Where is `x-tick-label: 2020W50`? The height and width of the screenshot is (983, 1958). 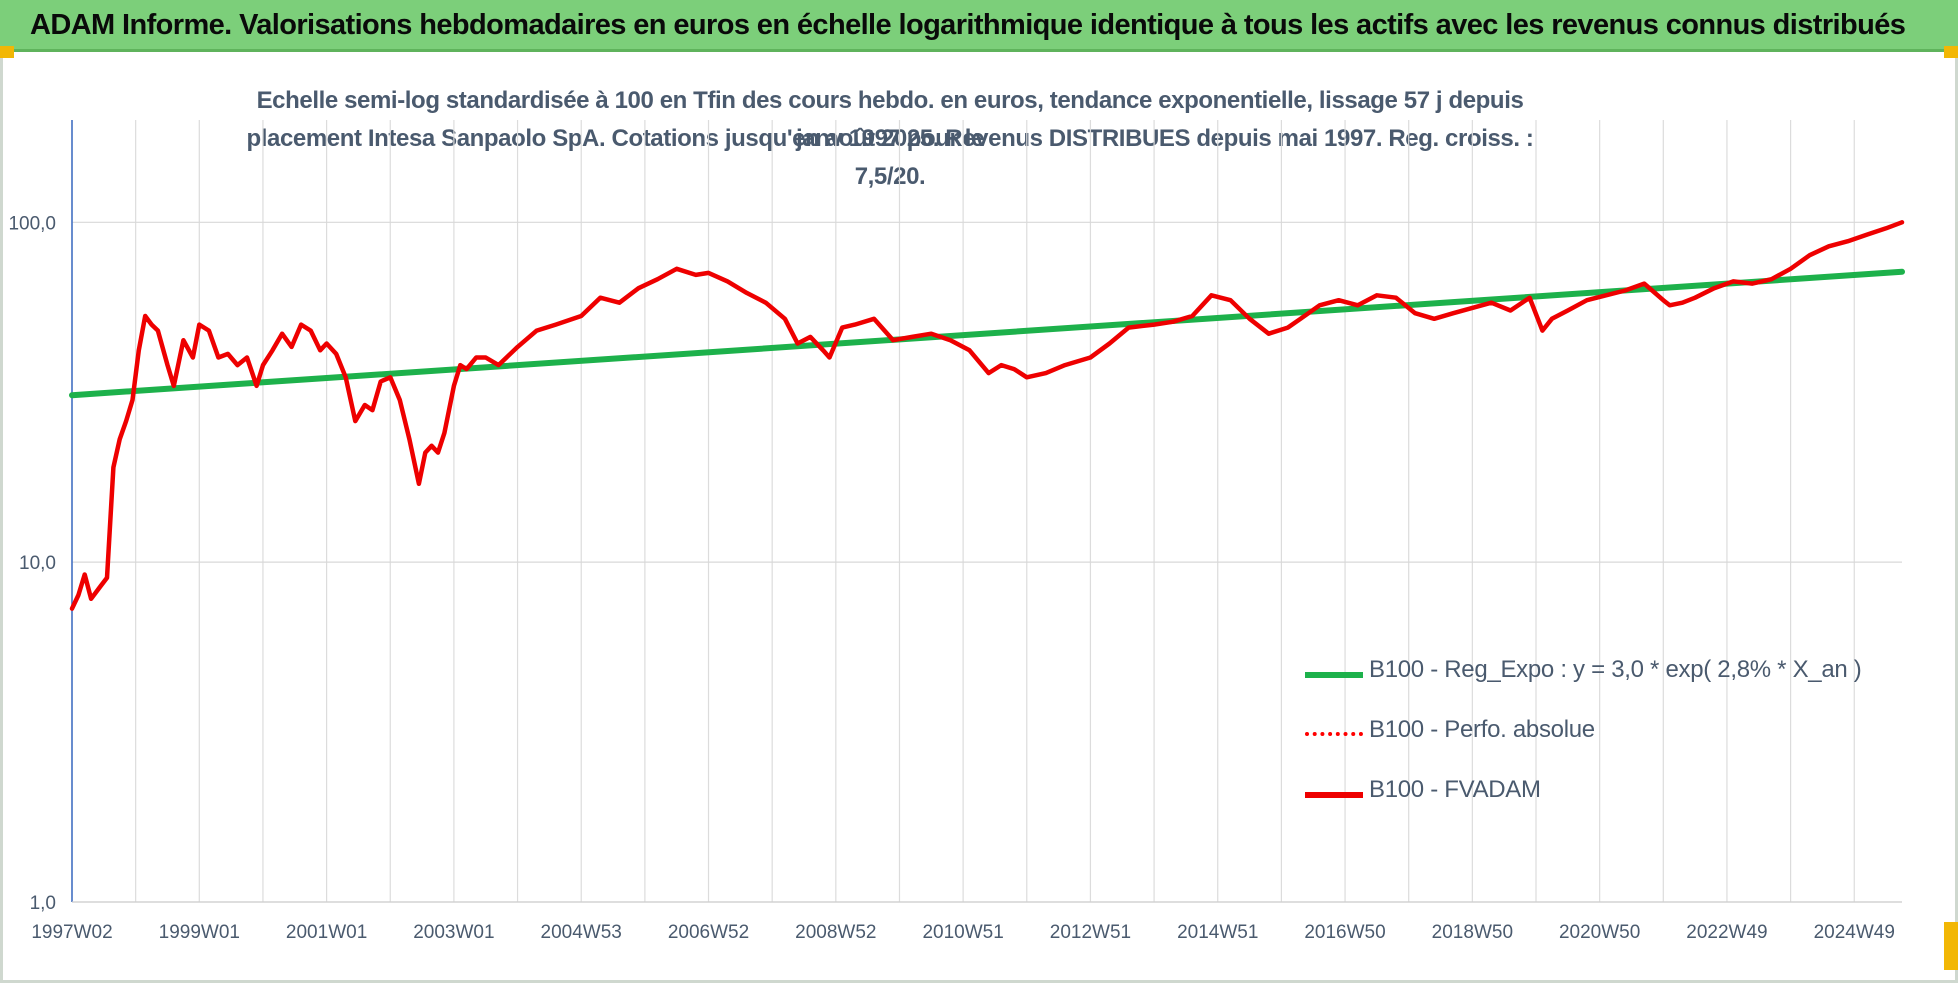 x-tick-label: 2020W50 is located at coordinates (1599, 932).